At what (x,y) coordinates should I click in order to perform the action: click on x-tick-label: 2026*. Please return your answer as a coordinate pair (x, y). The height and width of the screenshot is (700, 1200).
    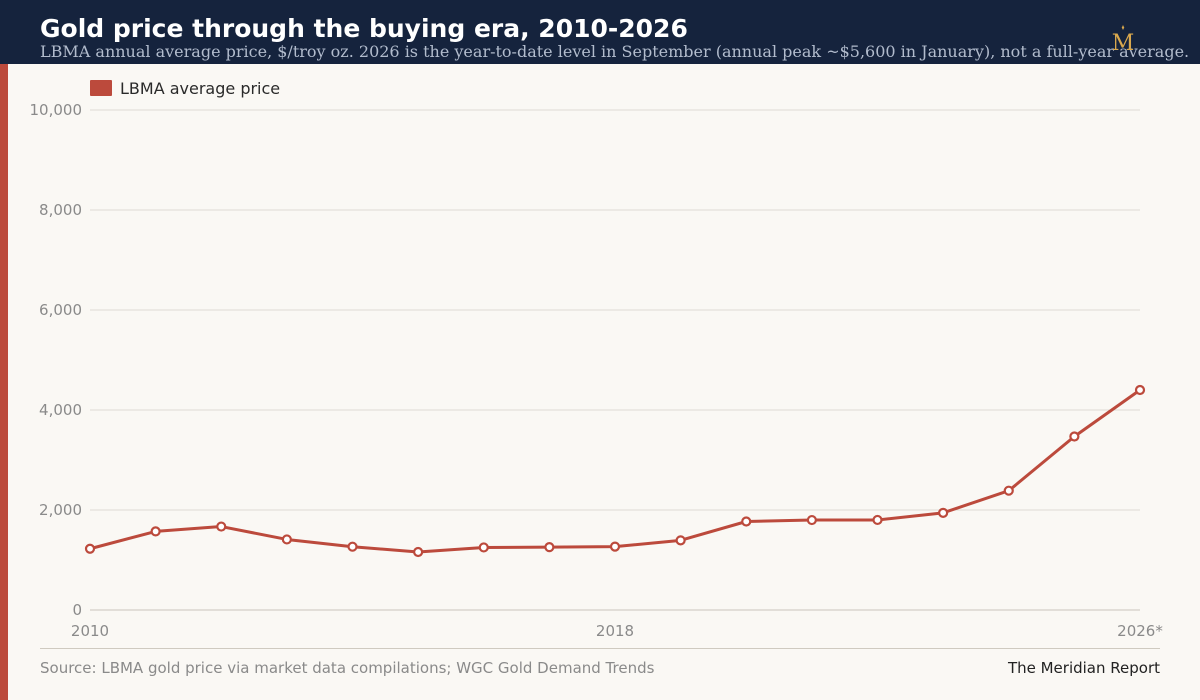
    Looking at the image, I should click on (1140, 631).